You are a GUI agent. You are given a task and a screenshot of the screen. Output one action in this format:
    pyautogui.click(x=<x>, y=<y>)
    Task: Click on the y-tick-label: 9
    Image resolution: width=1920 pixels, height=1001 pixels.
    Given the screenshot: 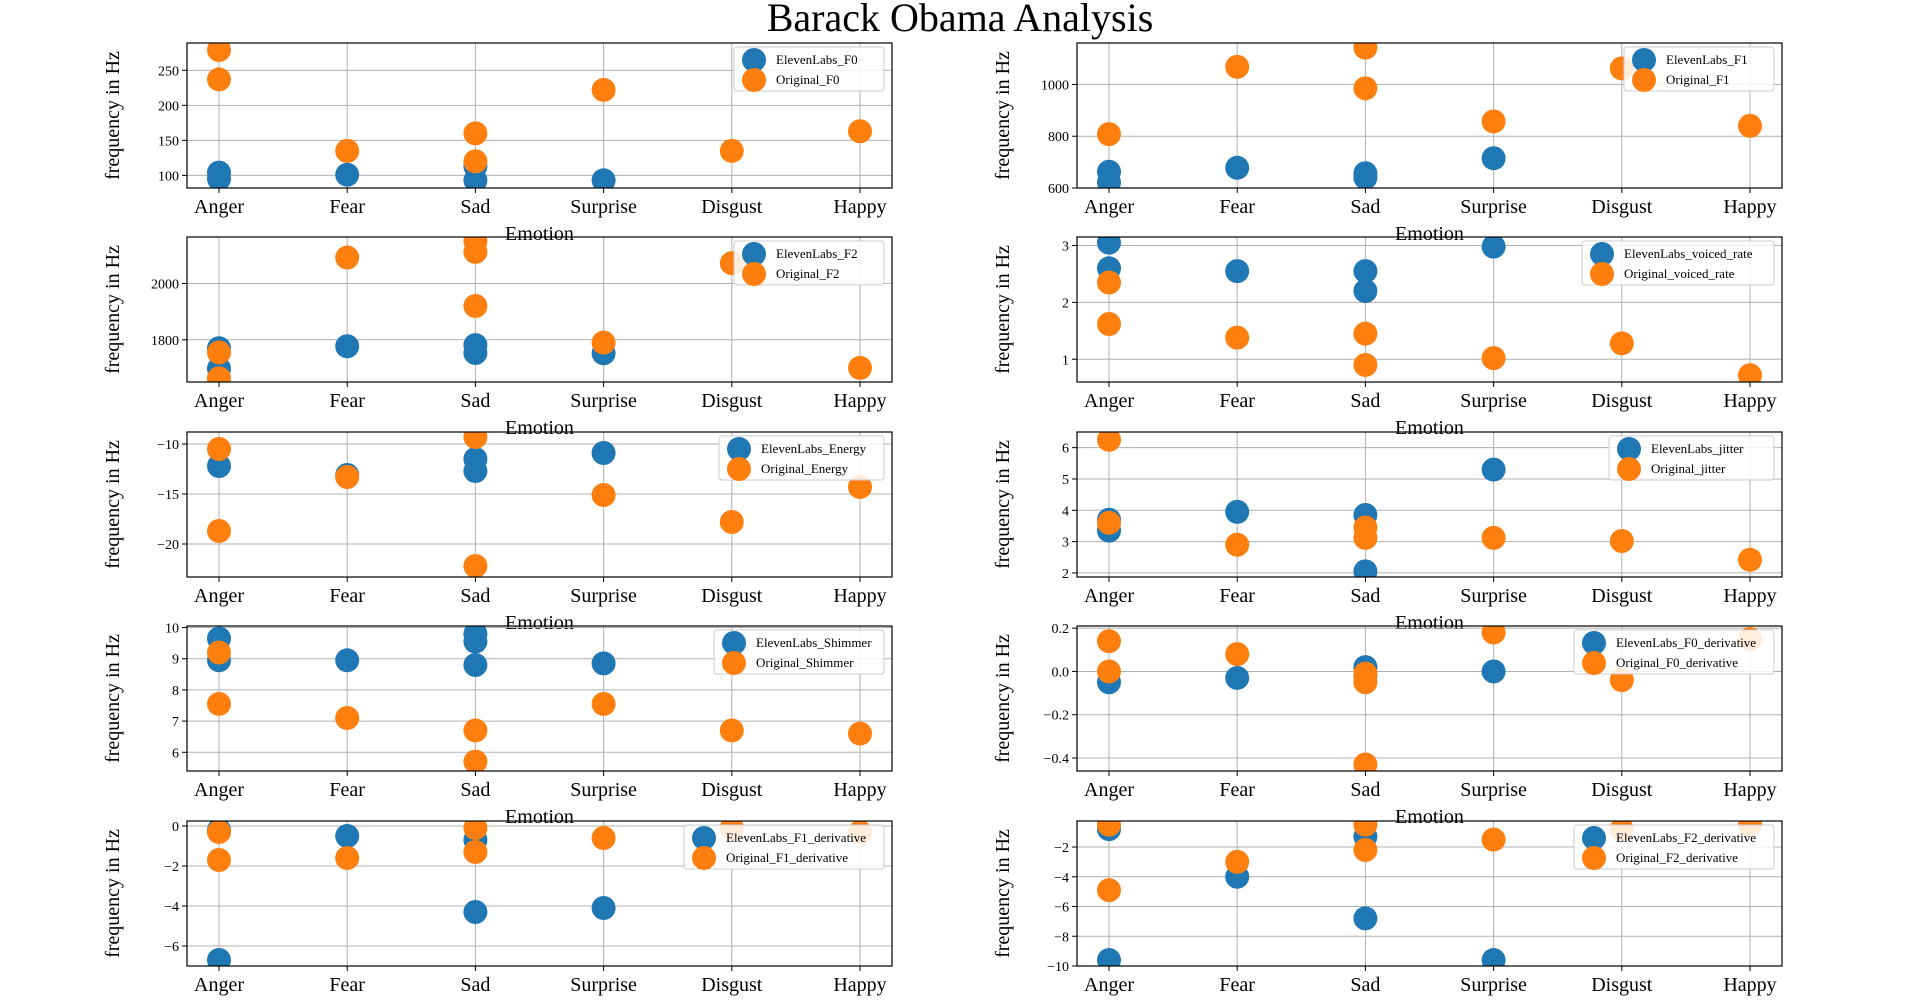 What is the action you would take?
    pyautogui.click(x=175, y=660)
    